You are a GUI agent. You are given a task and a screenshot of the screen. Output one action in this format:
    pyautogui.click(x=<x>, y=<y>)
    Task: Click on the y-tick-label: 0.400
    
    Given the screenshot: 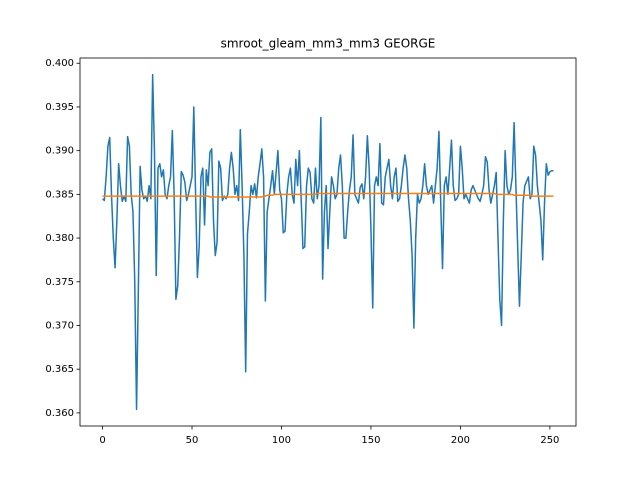 What is the action you would take?
    pyautogui.click(x=59, y=63)
    